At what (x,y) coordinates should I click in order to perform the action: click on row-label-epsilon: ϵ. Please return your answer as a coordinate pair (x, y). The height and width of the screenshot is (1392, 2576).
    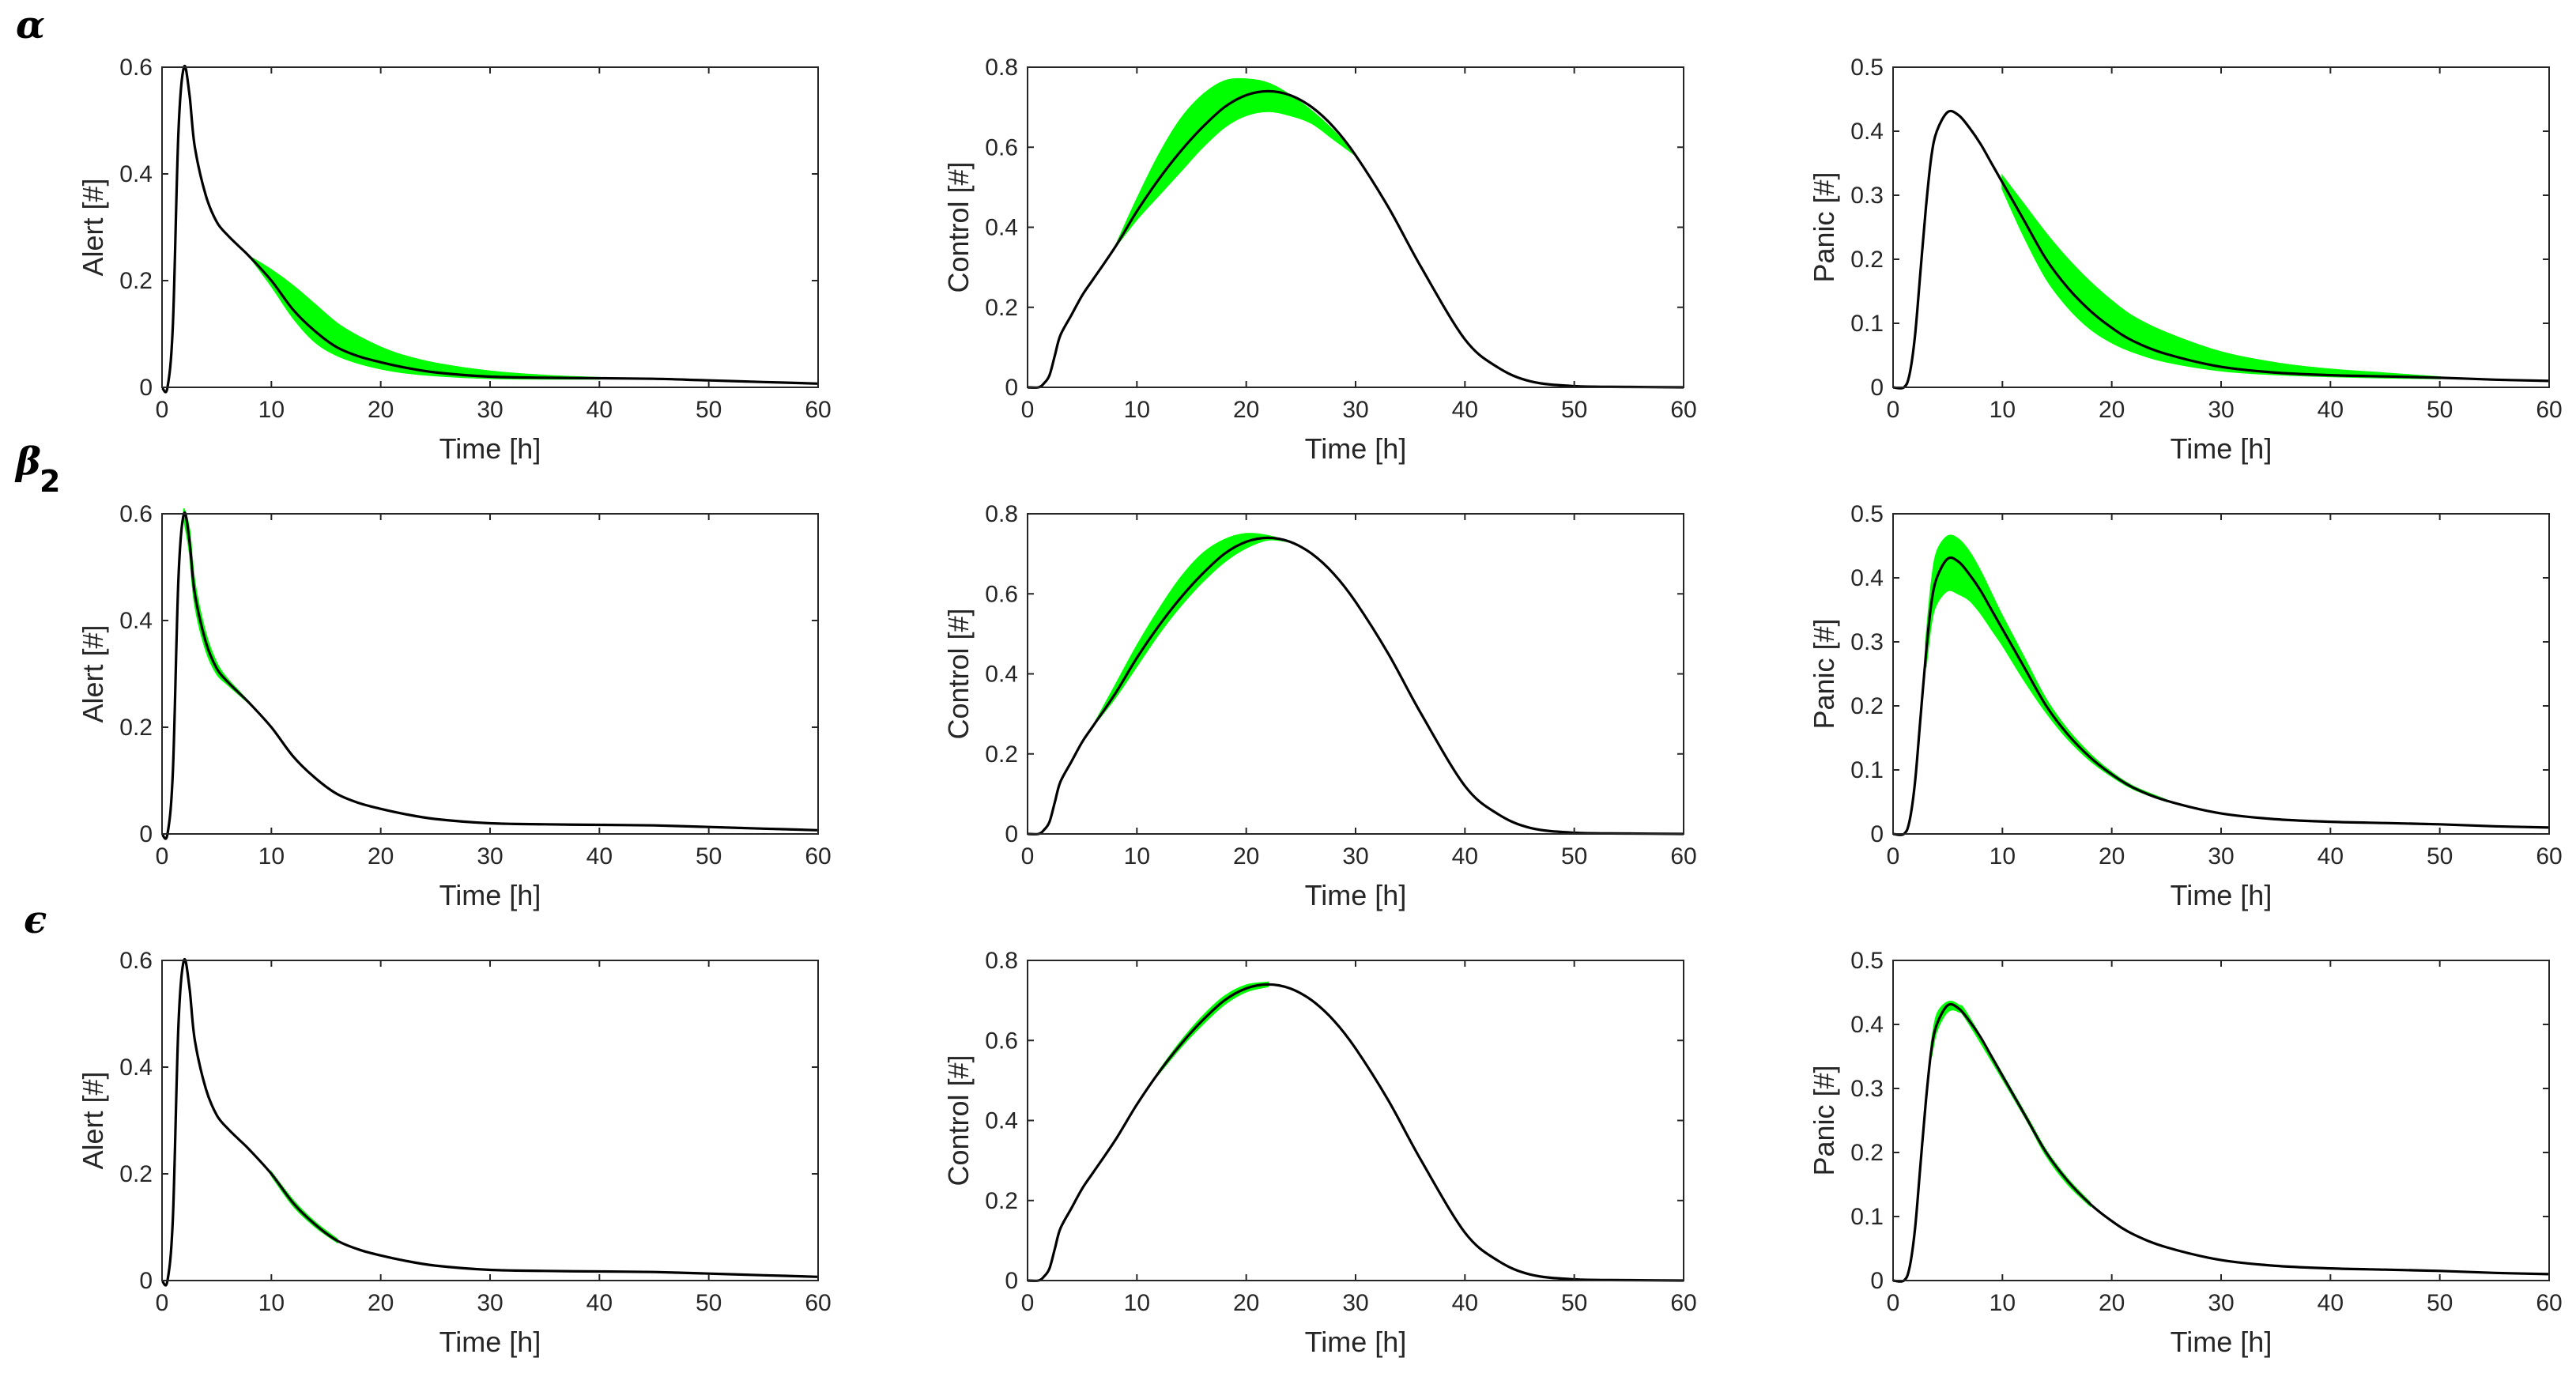
    Looking at the image, I should click on (35, 920).